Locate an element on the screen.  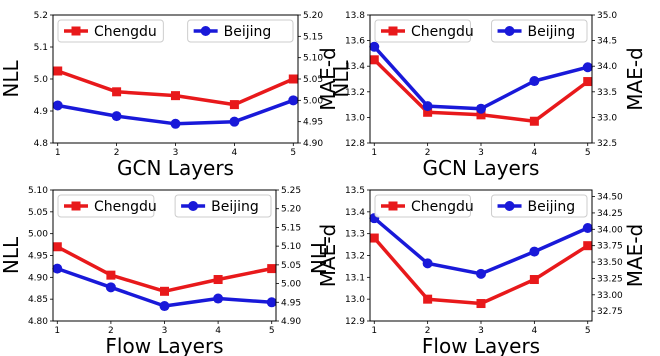
y-right-tick-label: 4.90 is located at coordinates (313, 144).